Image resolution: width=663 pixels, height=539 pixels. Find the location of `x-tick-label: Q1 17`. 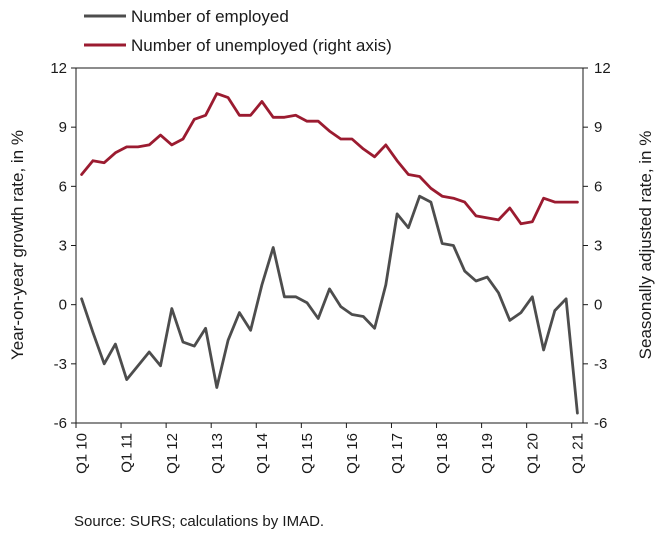

x-tick-label: Q1 17 is located at coordinates (397, 453).